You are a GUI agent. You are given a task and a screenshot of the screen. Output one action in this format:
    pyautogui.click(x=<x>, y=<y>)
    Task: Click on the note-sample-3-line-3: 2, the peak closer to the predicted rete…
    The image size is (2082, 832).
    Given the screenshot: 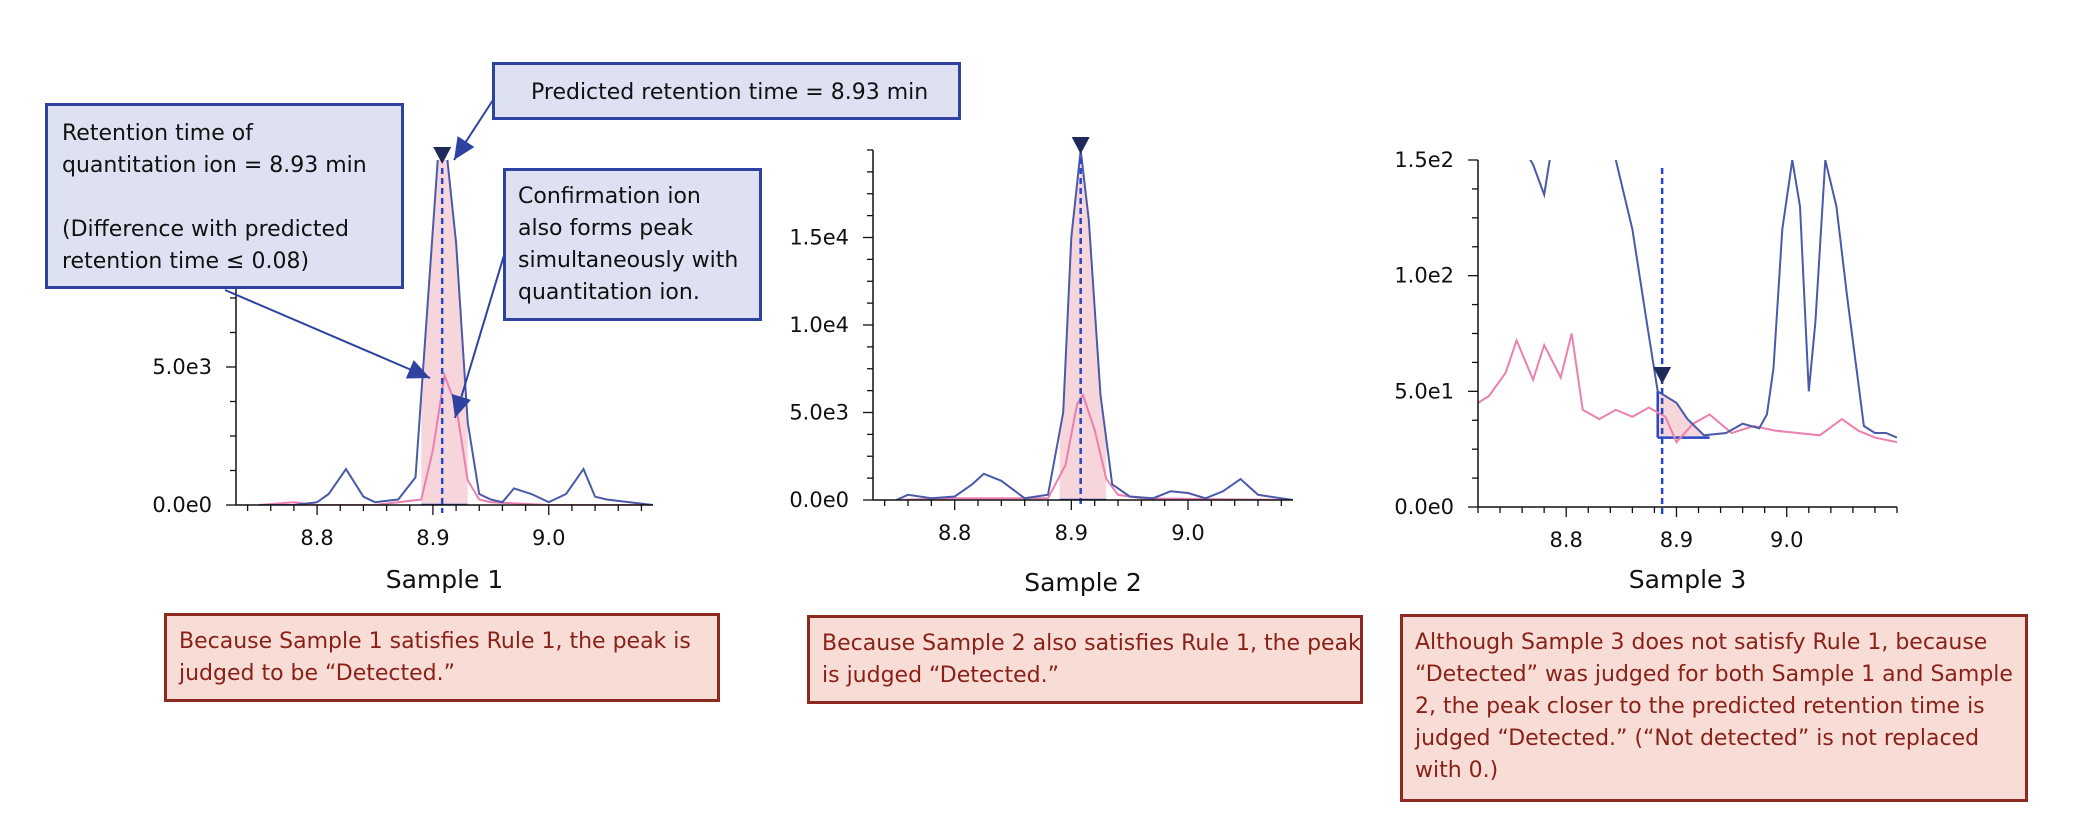 What is the action you would take?
    pyautogui.click(x=1700, y=706)
    